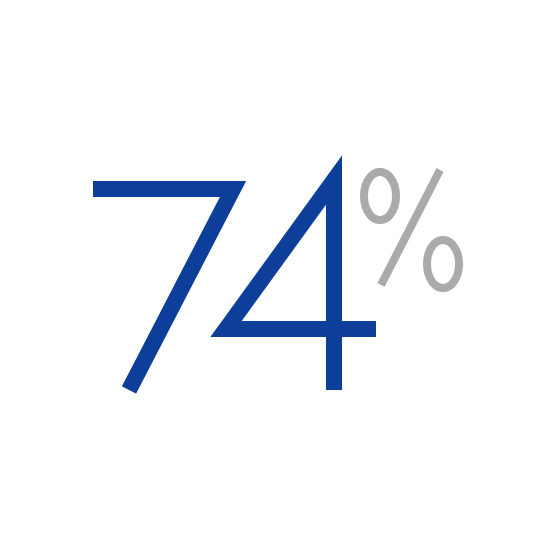 Image resolution: width=560 pixels, height=560 pixels. I want to click on percent-slash, so click(410, 227).